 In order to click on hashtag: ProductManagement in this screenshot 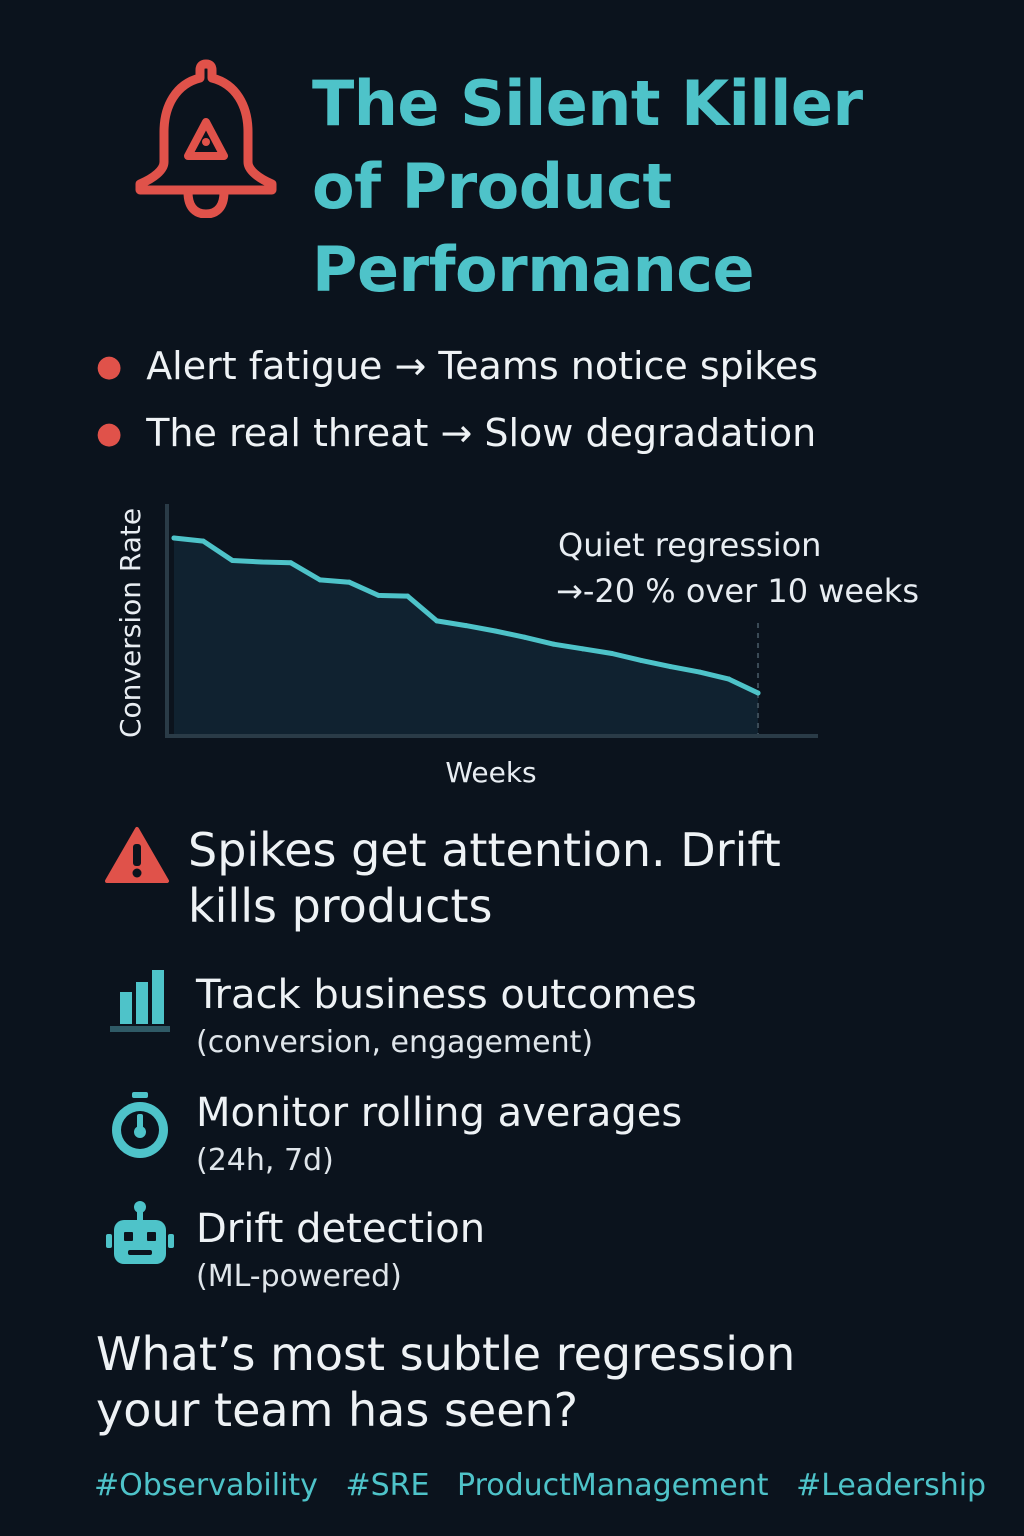, I will do `click(613, 1485)`.